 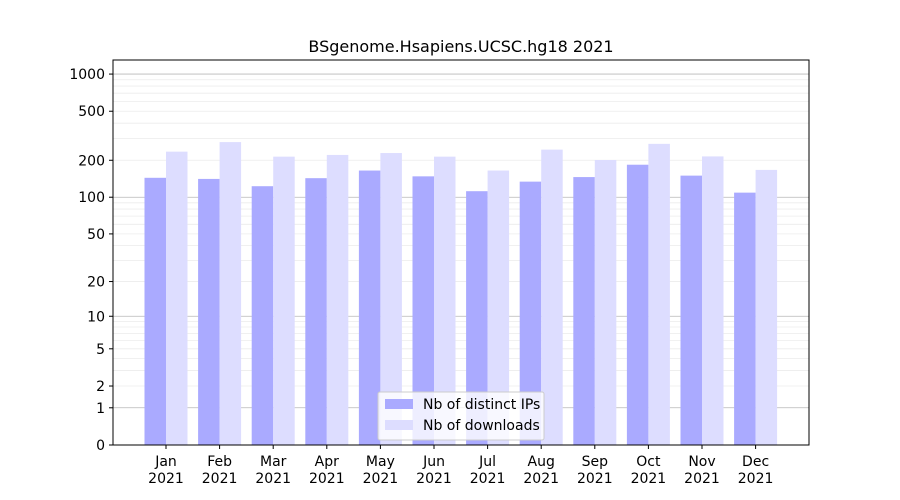 I want to click on chart-title: BSgenome.Hsapiens.UCSC.hg18 2021, so click(x=460, y=46).